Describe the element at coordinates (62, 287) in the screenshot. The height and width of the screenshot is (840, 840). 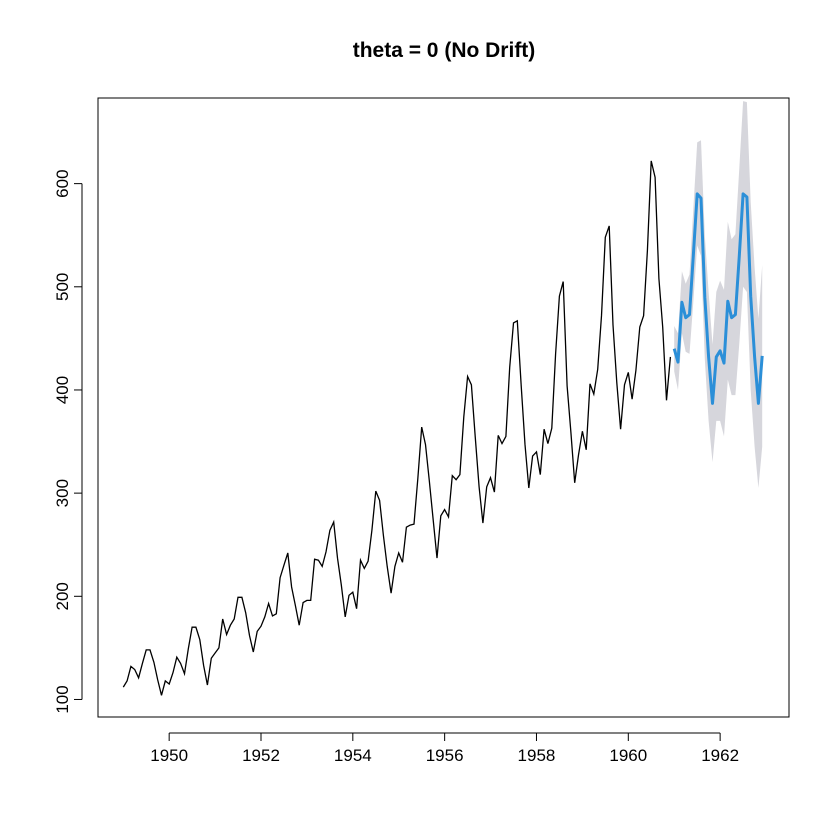
I see `y-tick-label: 500` at that location.